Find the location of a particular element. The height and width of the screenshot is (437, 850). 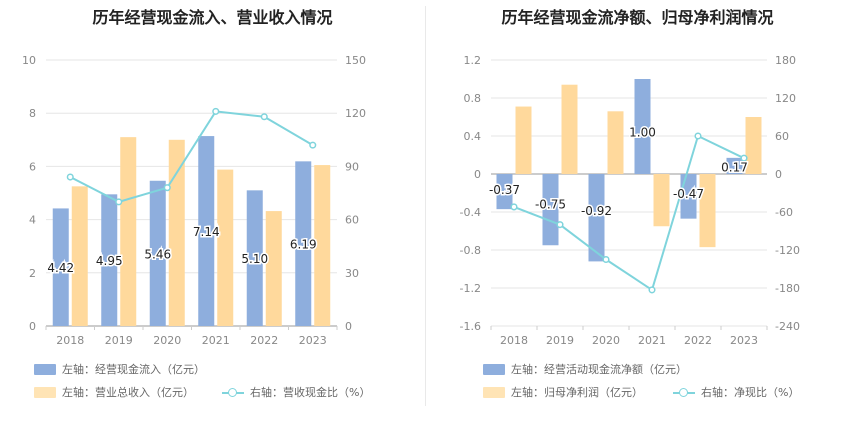

data-label: -0.37 is located at coordinates (504, 190).